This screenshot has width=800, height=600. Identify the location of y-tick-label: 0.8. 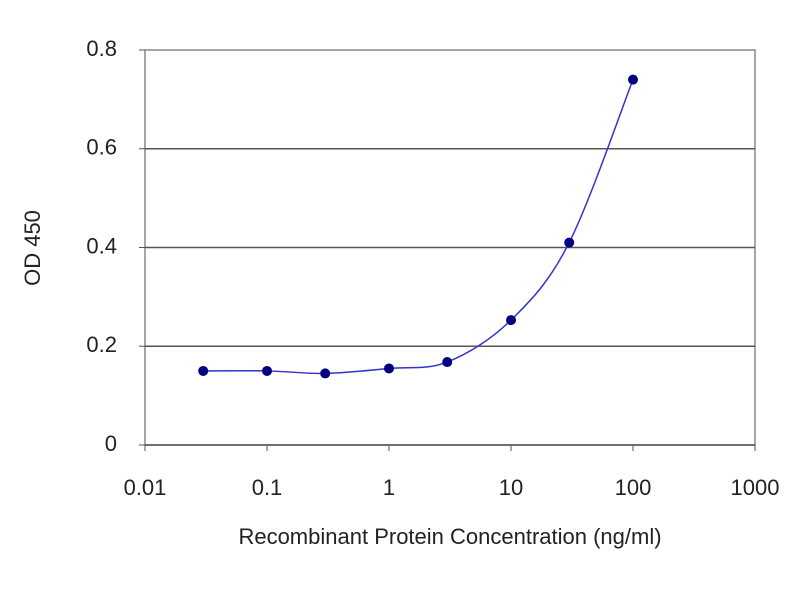
(101, 48).